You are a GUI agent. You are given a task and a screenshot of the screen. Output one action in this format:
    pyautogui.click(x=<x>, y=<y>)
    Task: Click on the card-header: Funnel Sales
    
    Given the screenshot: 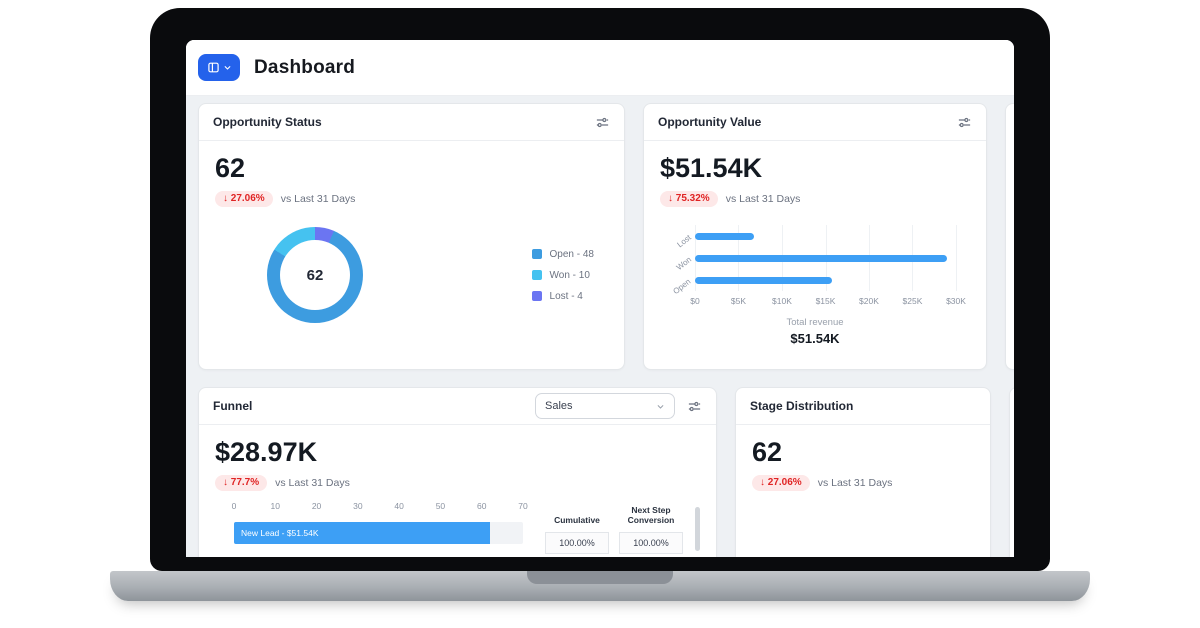 What is the action you would take?
    pyautogui.click(x=457, y=406)
    